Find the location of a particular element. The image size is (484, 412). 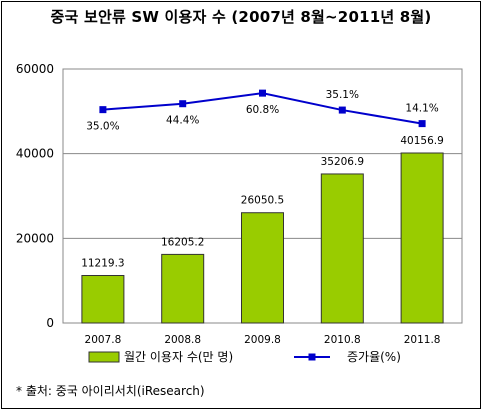

x-tick-label: 2007.8 is located at coordinates (103, 340).